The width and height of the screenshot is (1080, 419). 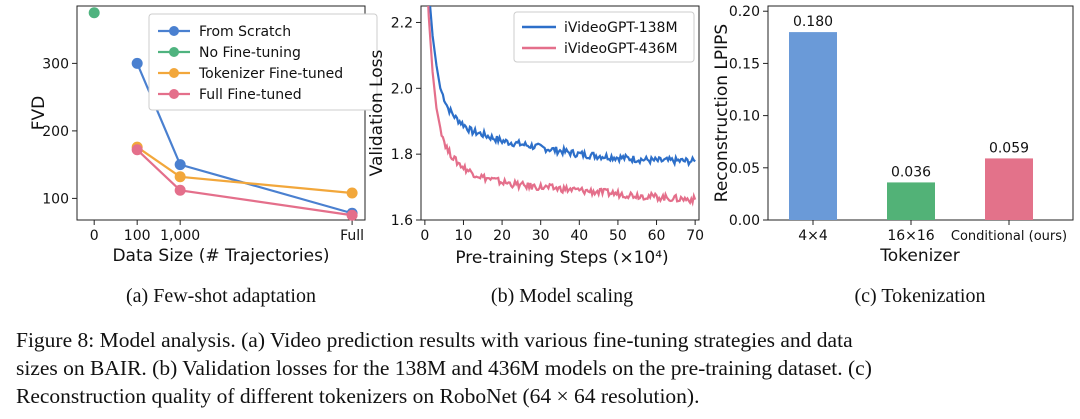 I want to click on y-tick-label: 200, so click(x=55, y=132).